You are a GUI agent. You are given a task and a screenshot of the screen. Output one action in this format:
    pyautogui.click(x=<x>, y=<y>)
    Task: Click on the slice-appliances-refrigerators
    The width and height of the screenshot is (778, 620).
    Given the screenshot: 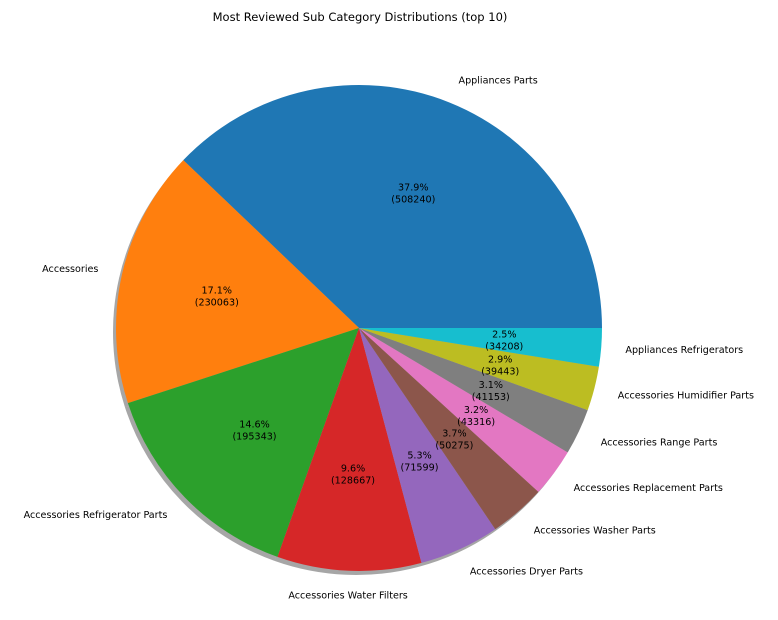 What is the action you would take?
    pyautogui.click(x=480, y=347)
    